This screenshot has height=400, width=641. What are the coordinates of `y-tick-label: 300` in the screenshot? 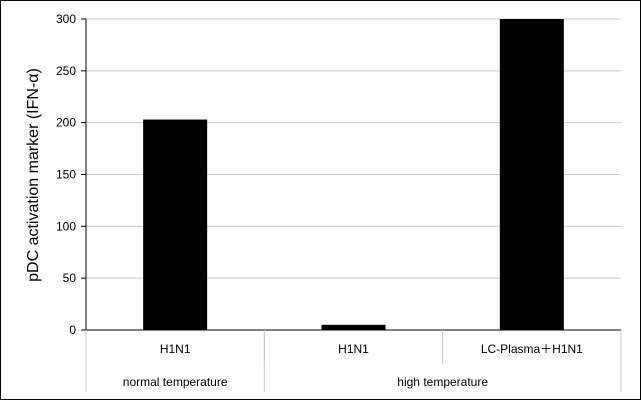 It's located at (66, 19).